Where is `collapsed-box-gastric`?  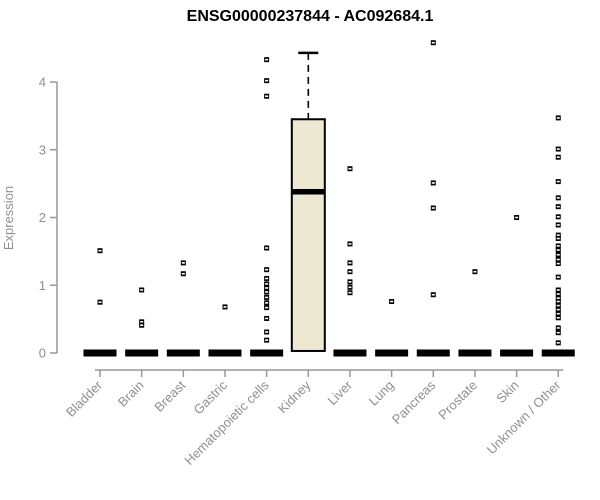
collapsed-box-gastric is located at coordinates (225, 353).